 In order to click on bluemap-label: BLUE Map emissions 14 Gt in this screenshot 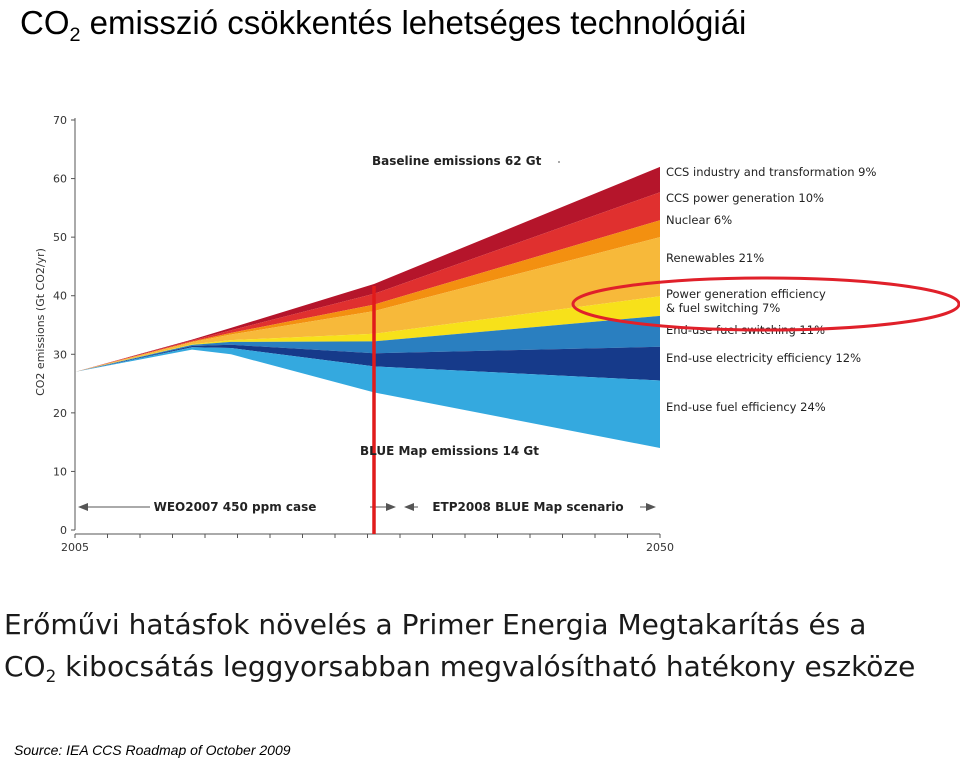, I will do `click(449, 451)`.